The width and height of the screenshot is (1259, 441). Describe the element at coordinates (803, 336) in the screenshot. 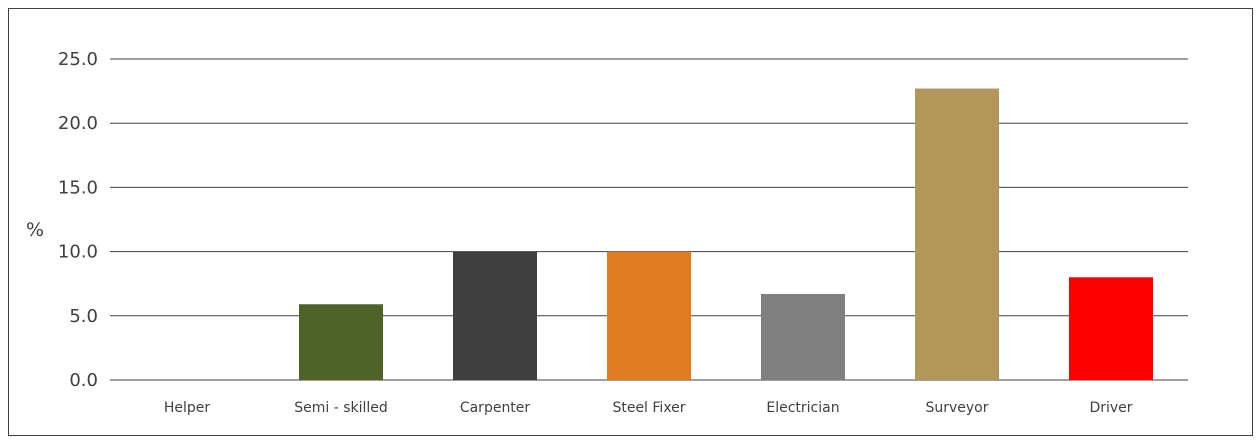

I see `bar-electrician` at that location.